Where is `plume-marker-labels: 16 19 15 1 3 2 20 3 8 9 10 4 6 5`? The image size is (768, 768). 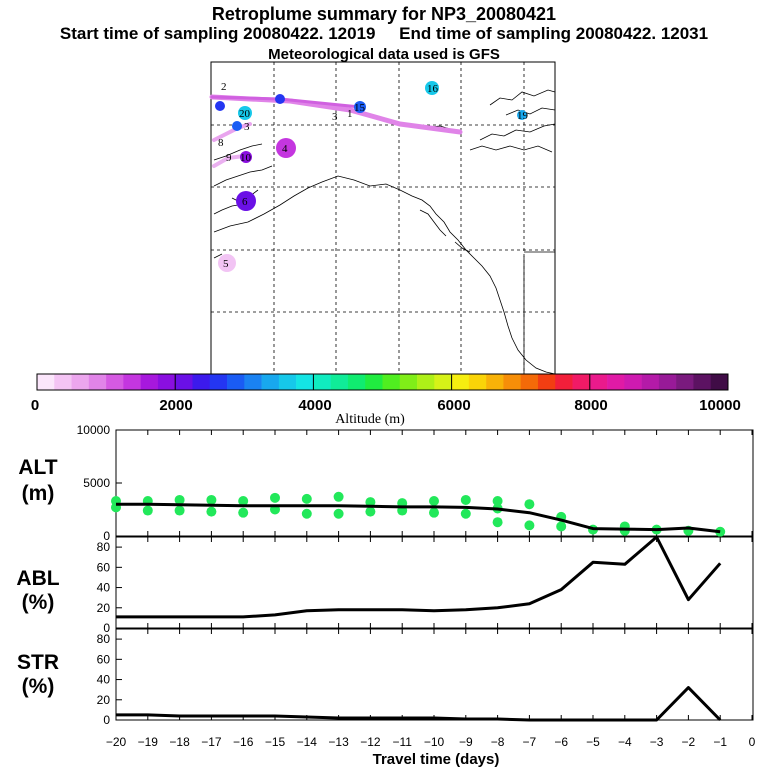 plume-marker-labels: 16 19 15 1 3 2 20 3 8 9 10 4 6 5 is located at coordinates (373, 175).